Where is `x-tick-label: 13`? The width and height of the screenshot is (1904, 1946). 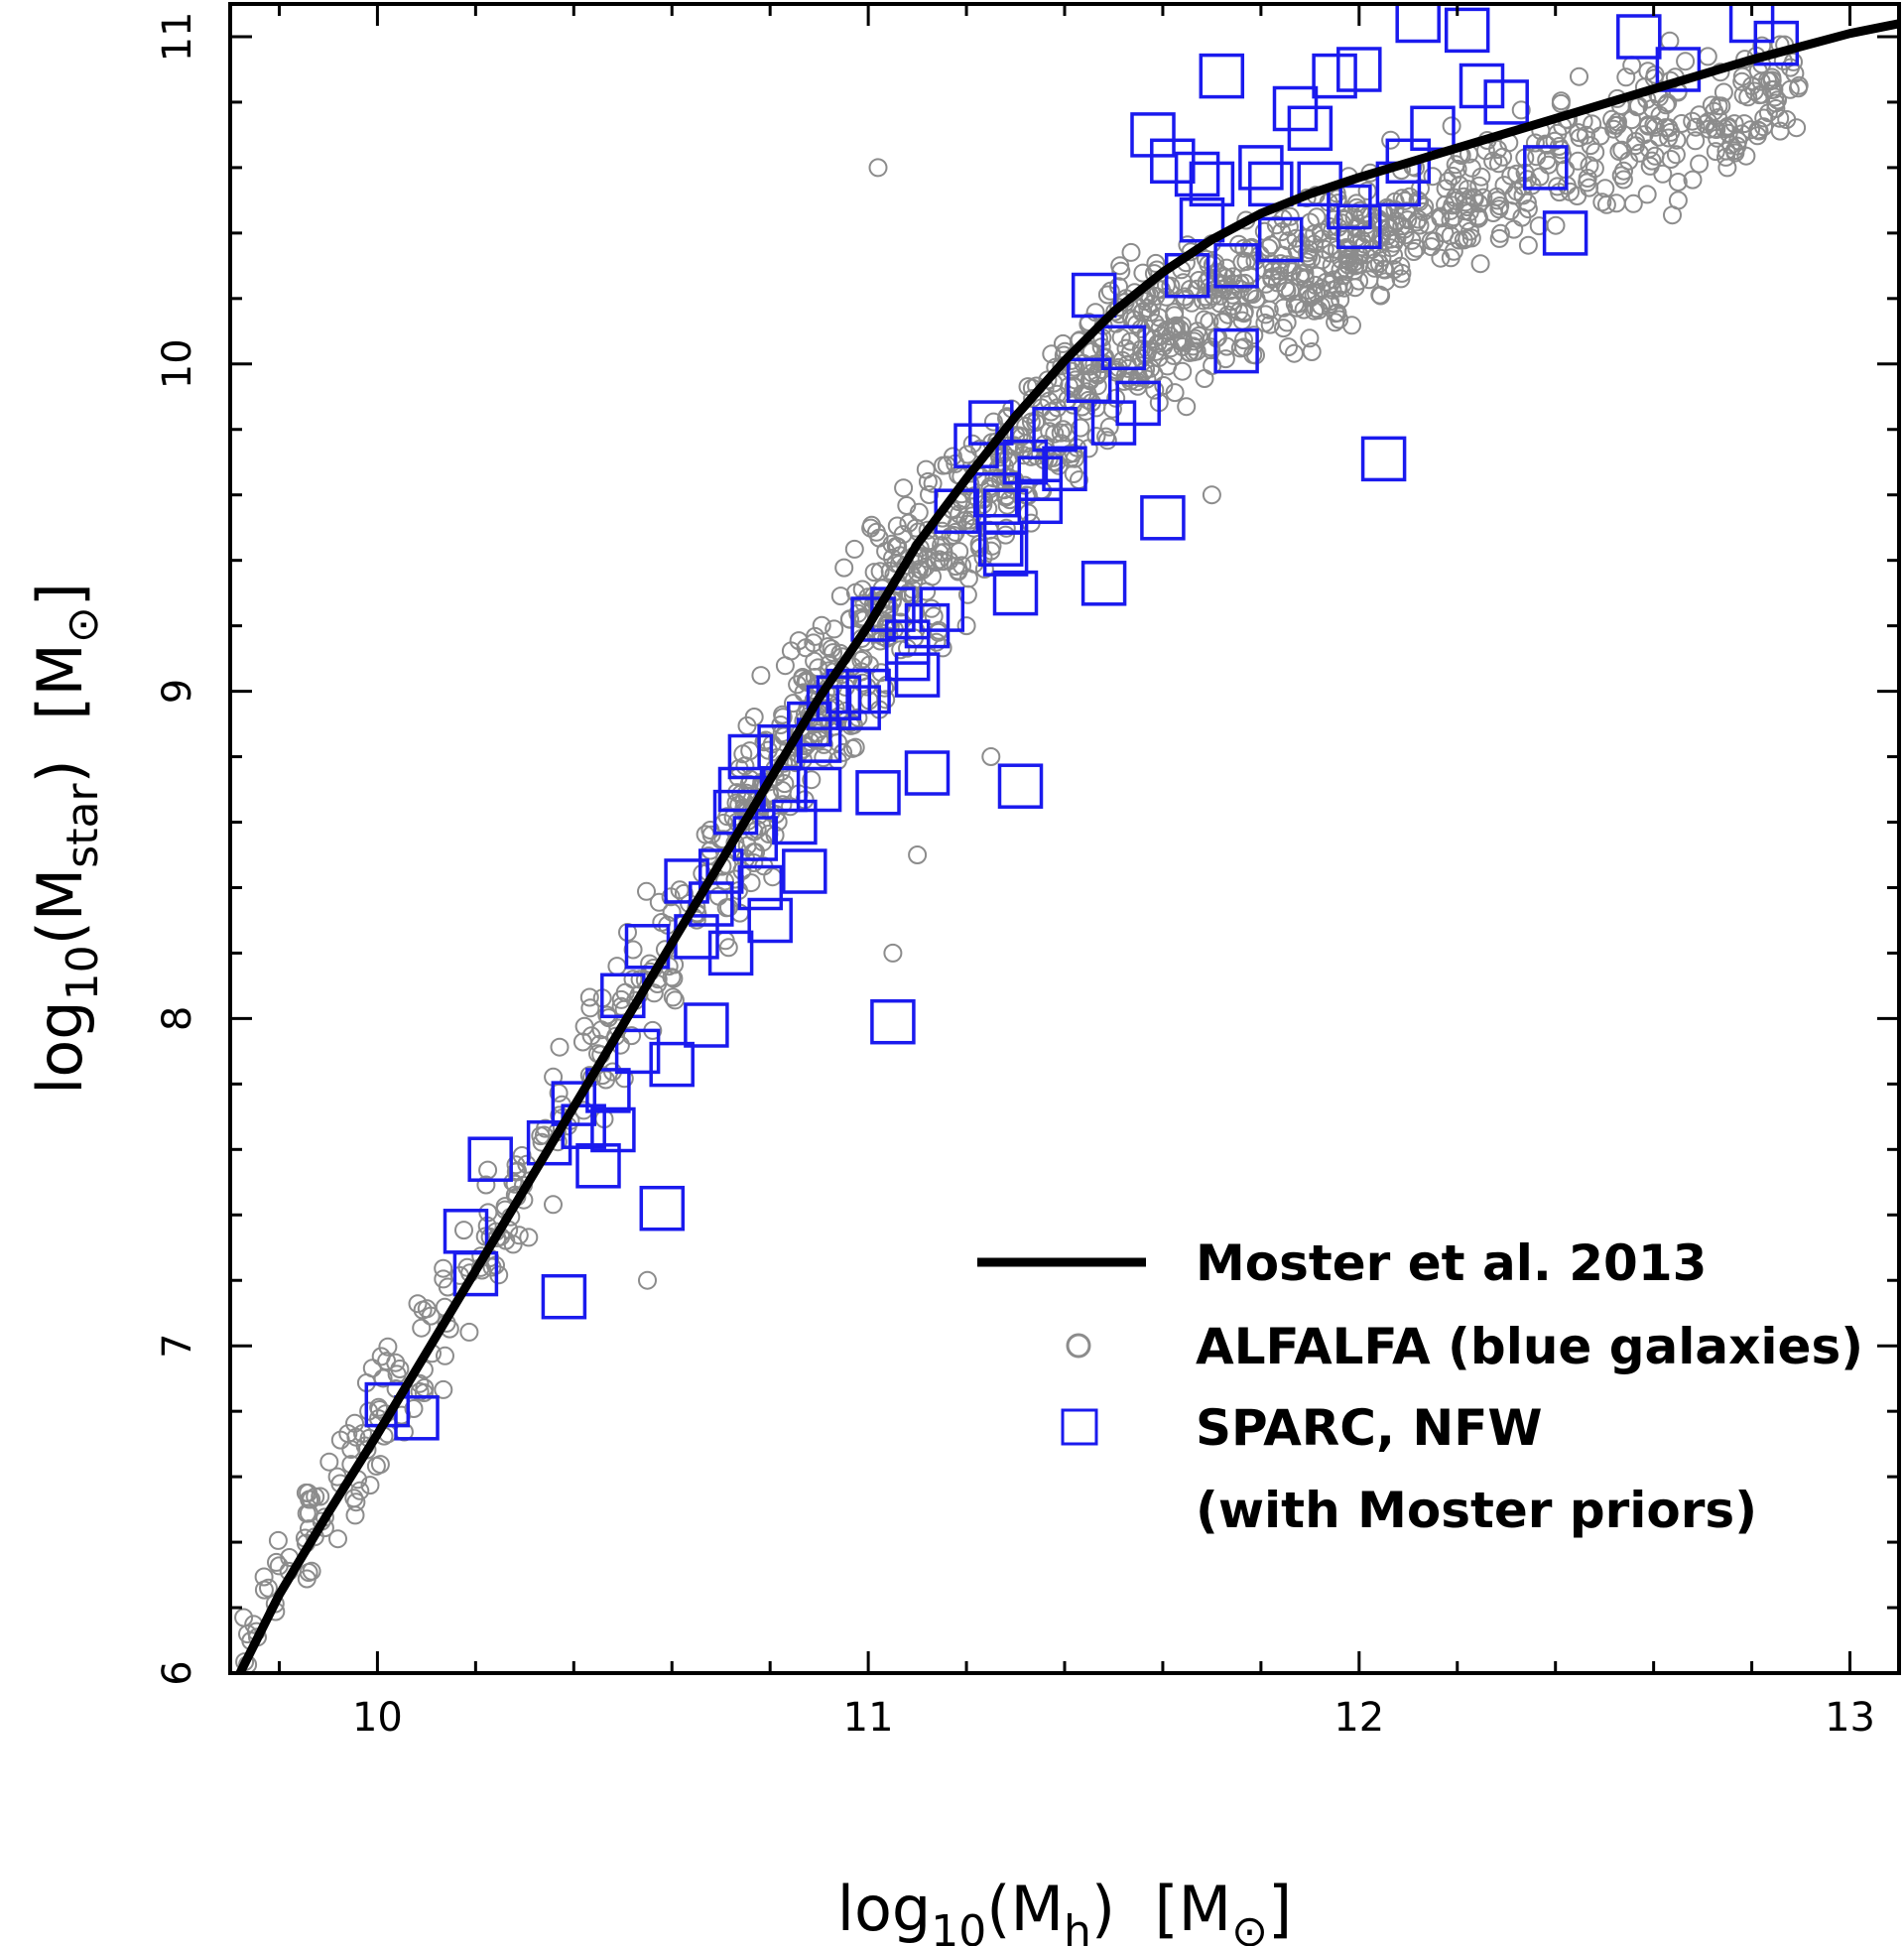 x-tick-label: 13 is located at coordinates (1850, 1718).